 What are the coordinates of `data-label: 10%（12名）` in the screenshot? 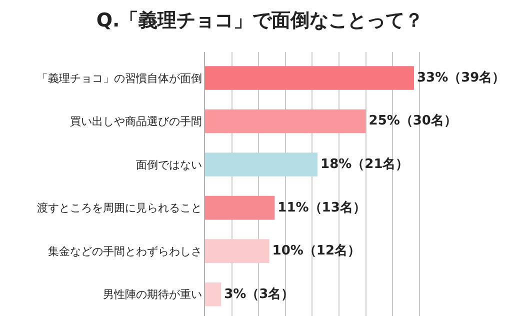 It's located at (316, 251).